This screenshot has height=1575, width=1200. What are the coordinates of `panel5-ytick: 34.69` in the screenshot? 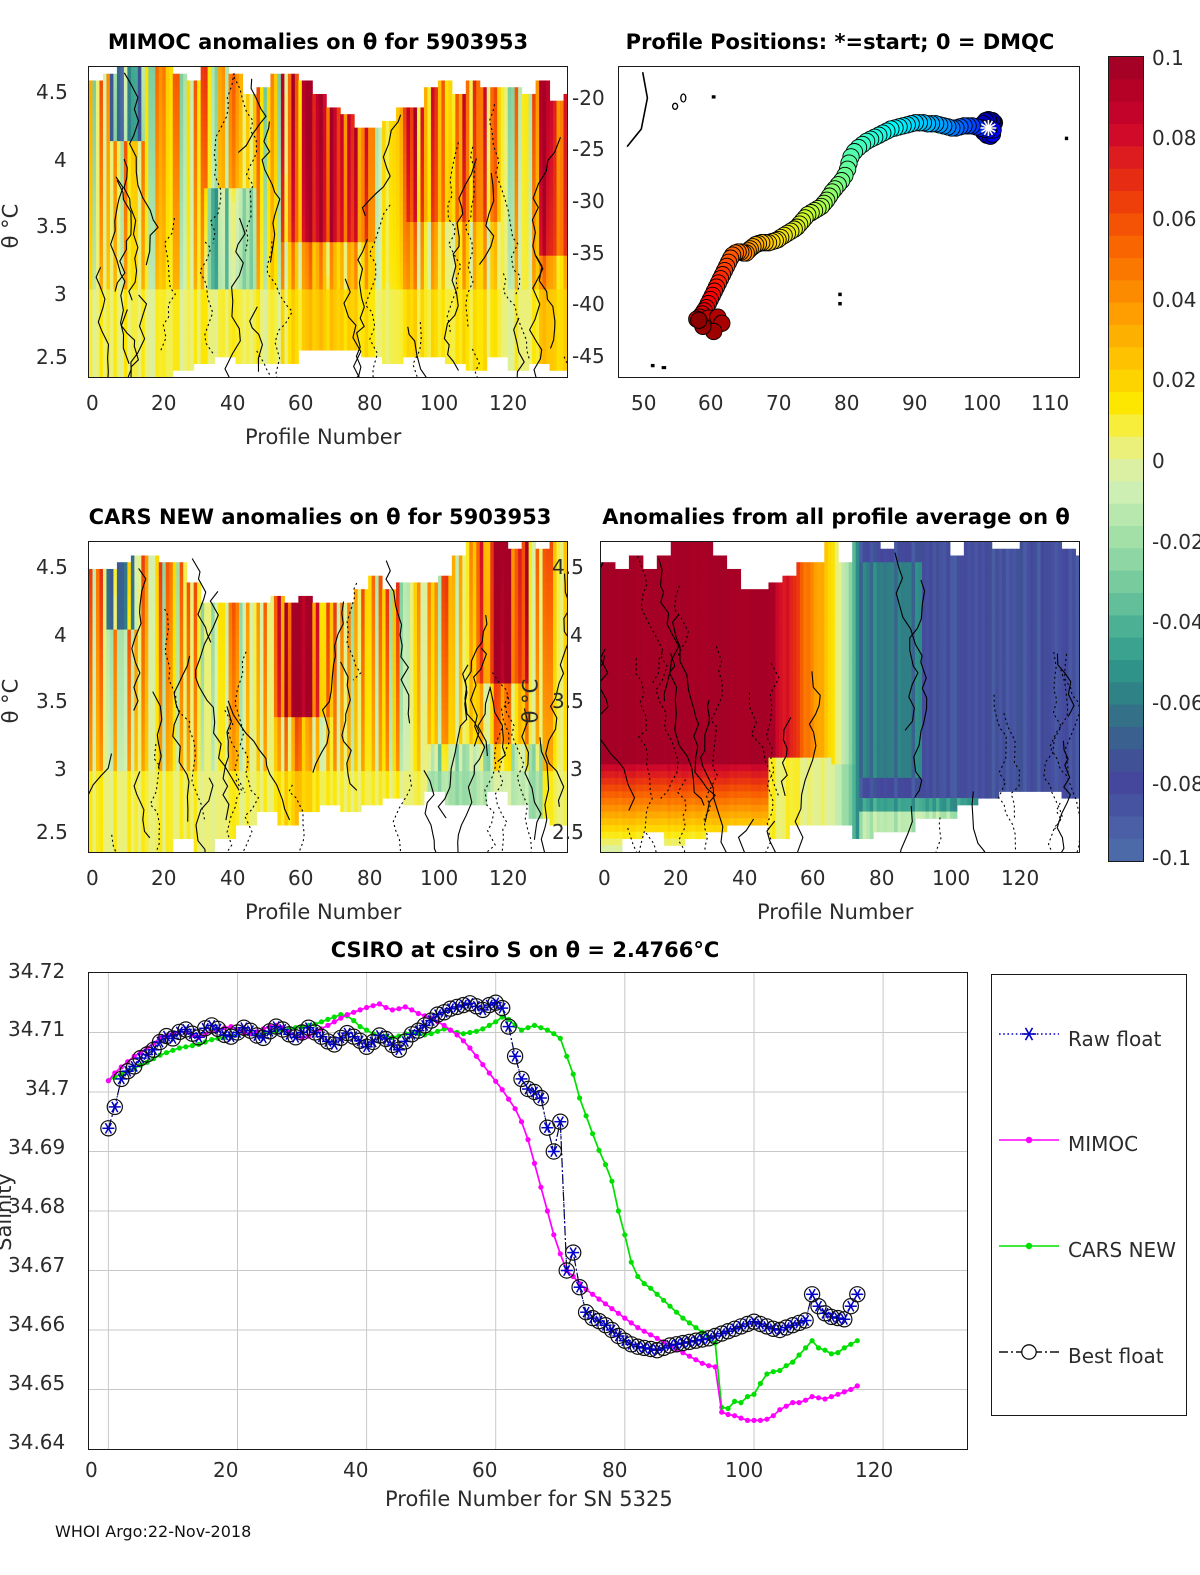 It's located at (37, 1147).